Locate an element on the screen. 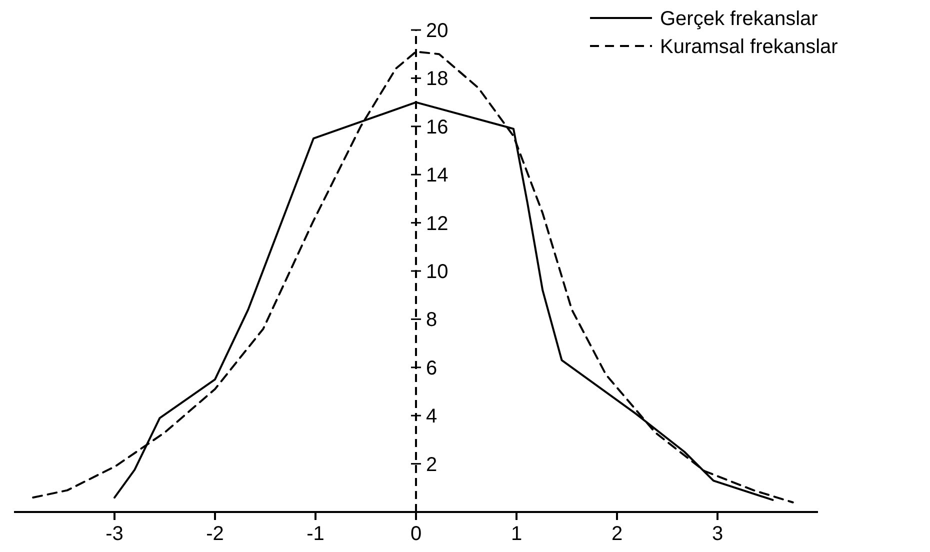 This screenshot has width=930, height=552. x-tick-label: -3 is located at coordinates (115, 534).